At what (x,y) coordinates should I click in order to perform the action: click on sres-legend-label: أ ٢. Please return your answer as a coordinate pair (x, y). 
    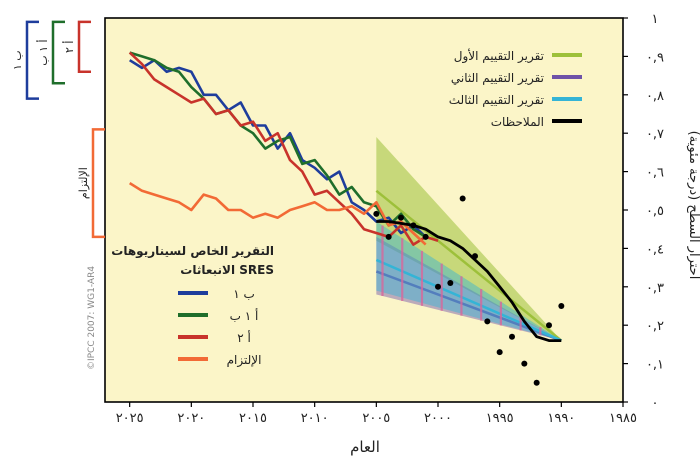
    Looking at the image, I should click on (244, 337).